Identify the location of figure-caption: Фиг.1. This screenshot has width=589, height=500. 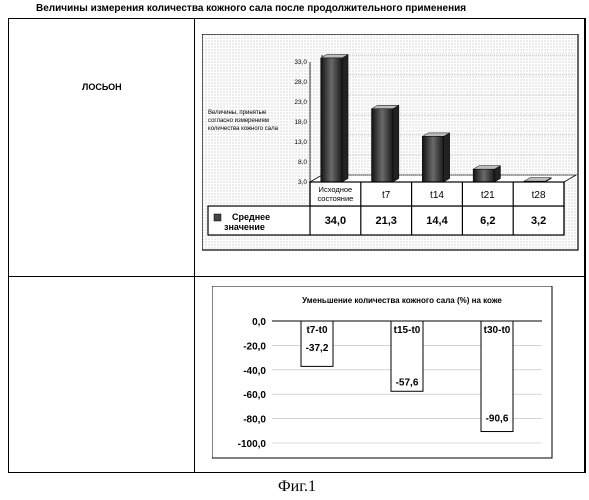
(297, 487).